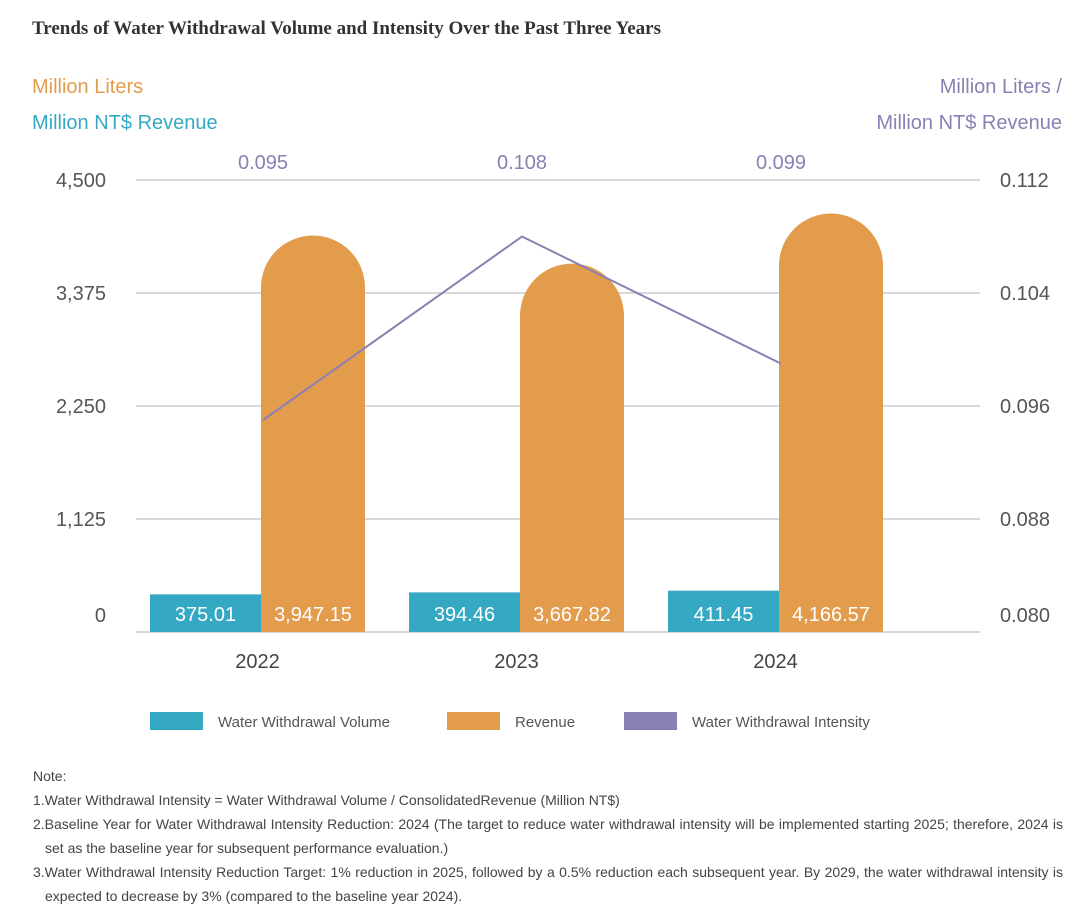 This screenshot has height=914, width=1092. I want to click on intensity-data-label: 0.099, so click(781, 163).